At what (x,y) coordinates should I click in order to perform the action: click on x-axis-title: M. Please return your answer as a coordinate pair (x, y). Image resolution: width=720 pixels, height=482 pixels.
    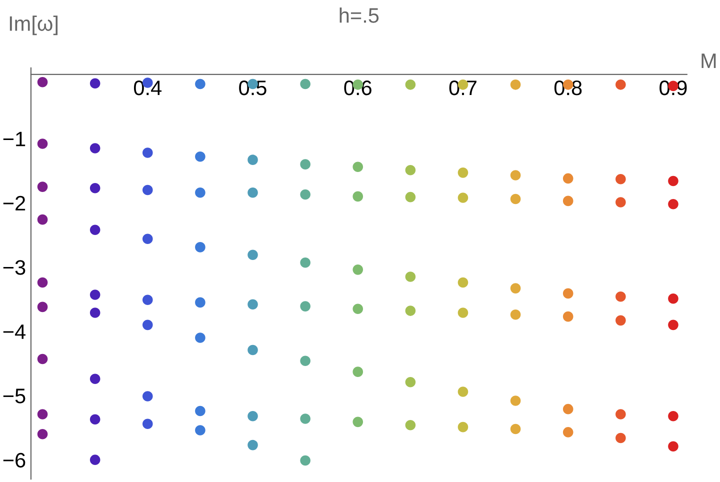
    Looking at the image, I should click on (709, 61).